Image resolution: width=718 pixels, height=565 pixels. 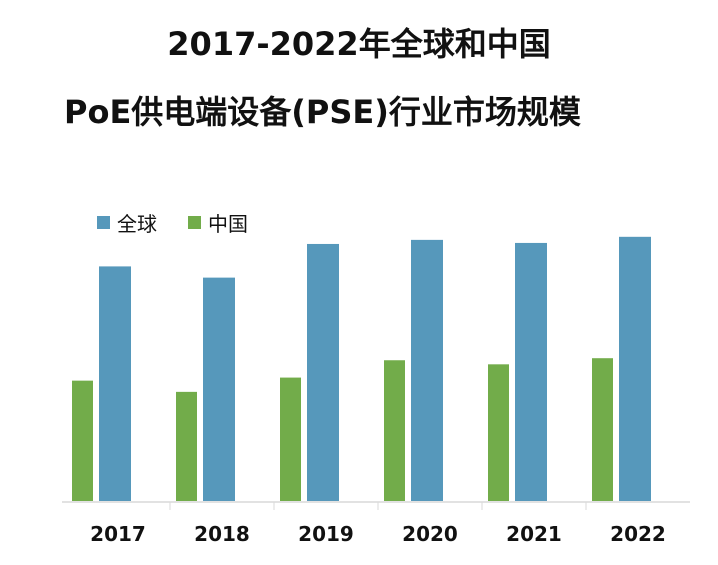 I want to click on chart-title-line2: PoE供电端设备(PSE)行业市场规模, so click(x=322, y=112).